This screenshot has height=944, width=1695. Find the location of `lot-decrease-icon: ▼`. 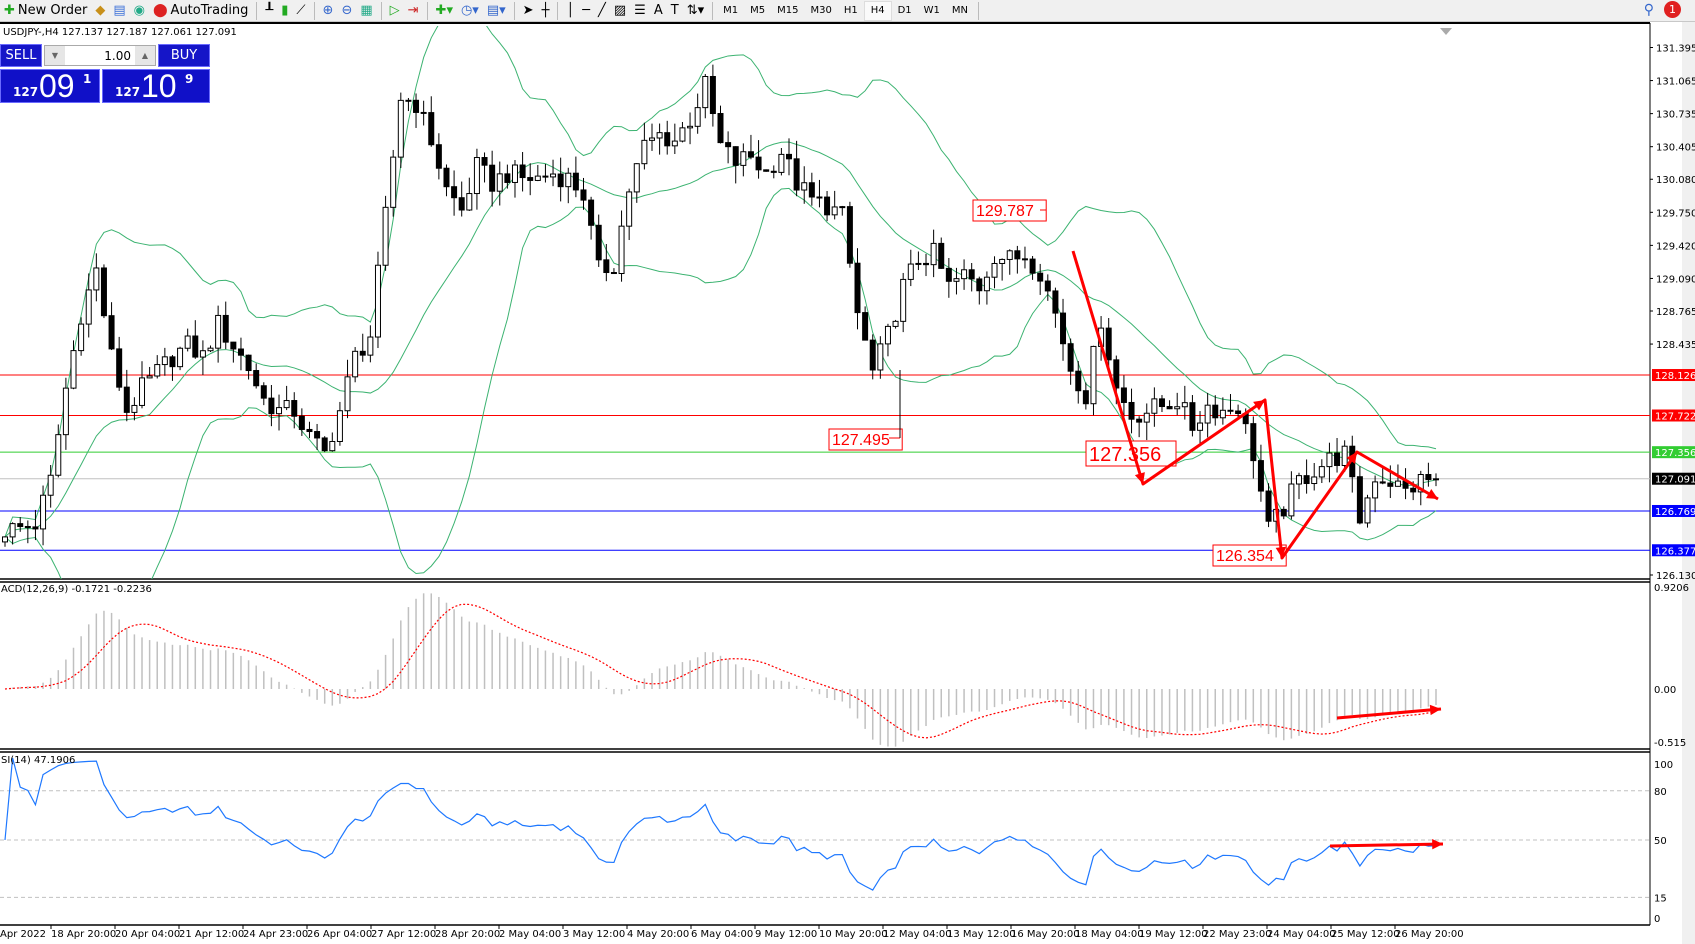

lot-decrease-icon: ▼ is located at coordinates (55, 55).